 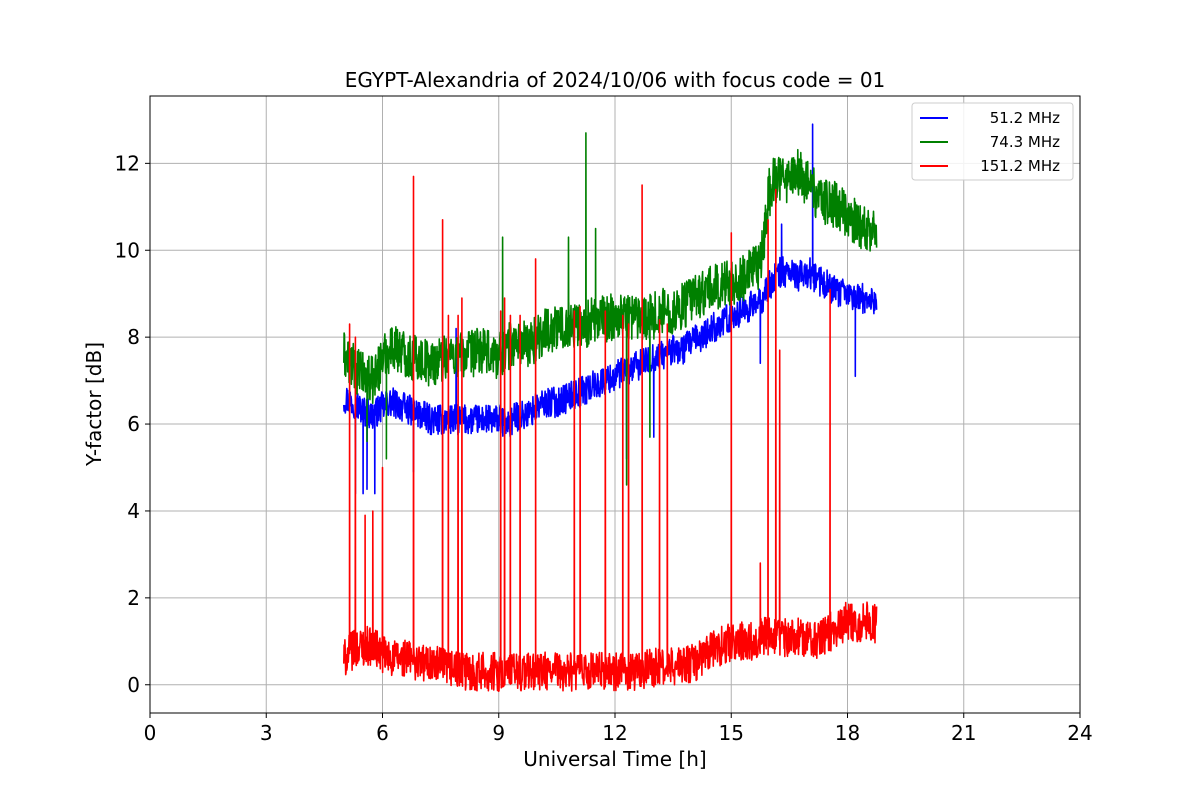 What do you see at coordinates (614, 733) in the screenshot?
I see `x-tick-label: 12` at bounding box center [614, 733].